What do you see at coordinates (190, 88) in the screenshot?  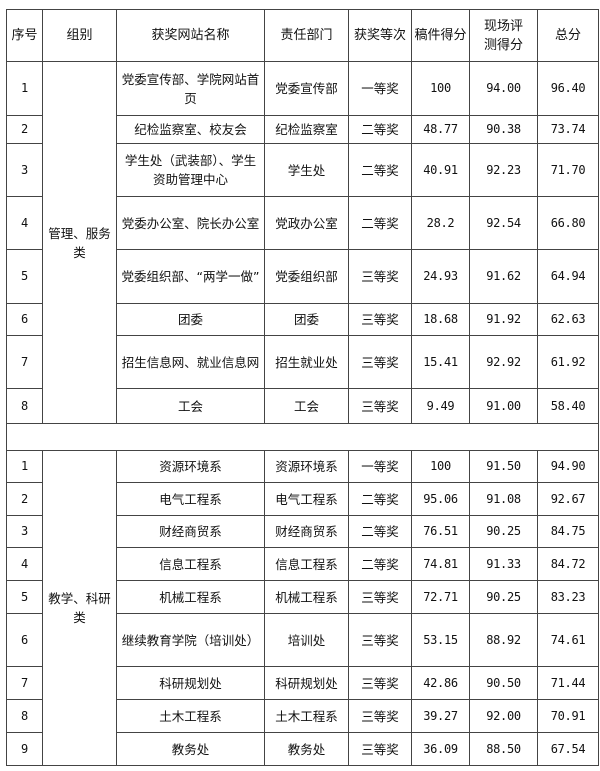 I see `site-name: 党委宣传部、学院网站首页` at bounding box center [190, 88].